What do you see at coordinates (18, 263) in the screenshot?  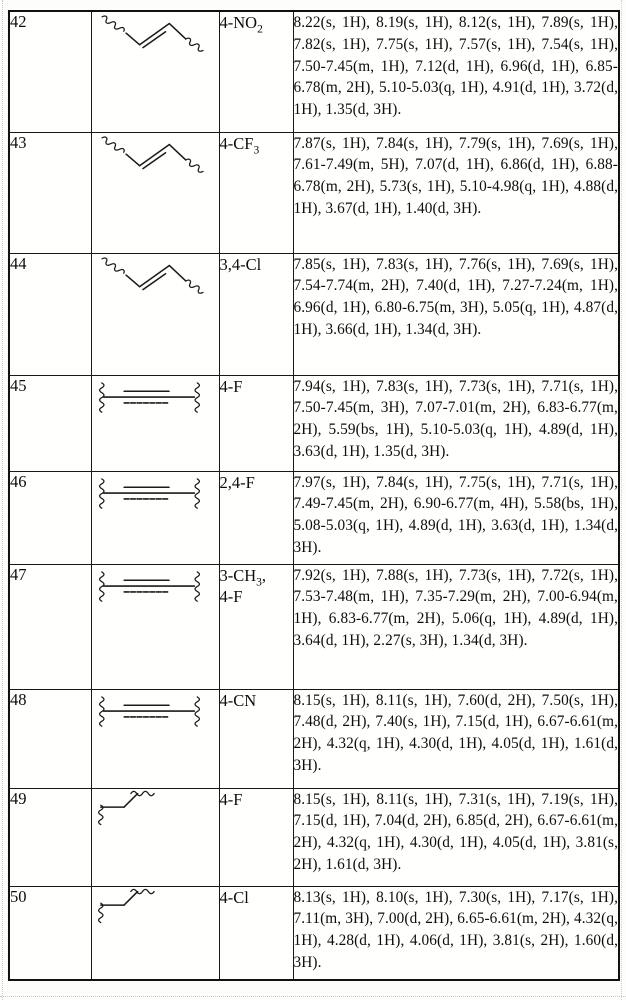 I see `compound-id: 44` at bounding box center [18, 263].